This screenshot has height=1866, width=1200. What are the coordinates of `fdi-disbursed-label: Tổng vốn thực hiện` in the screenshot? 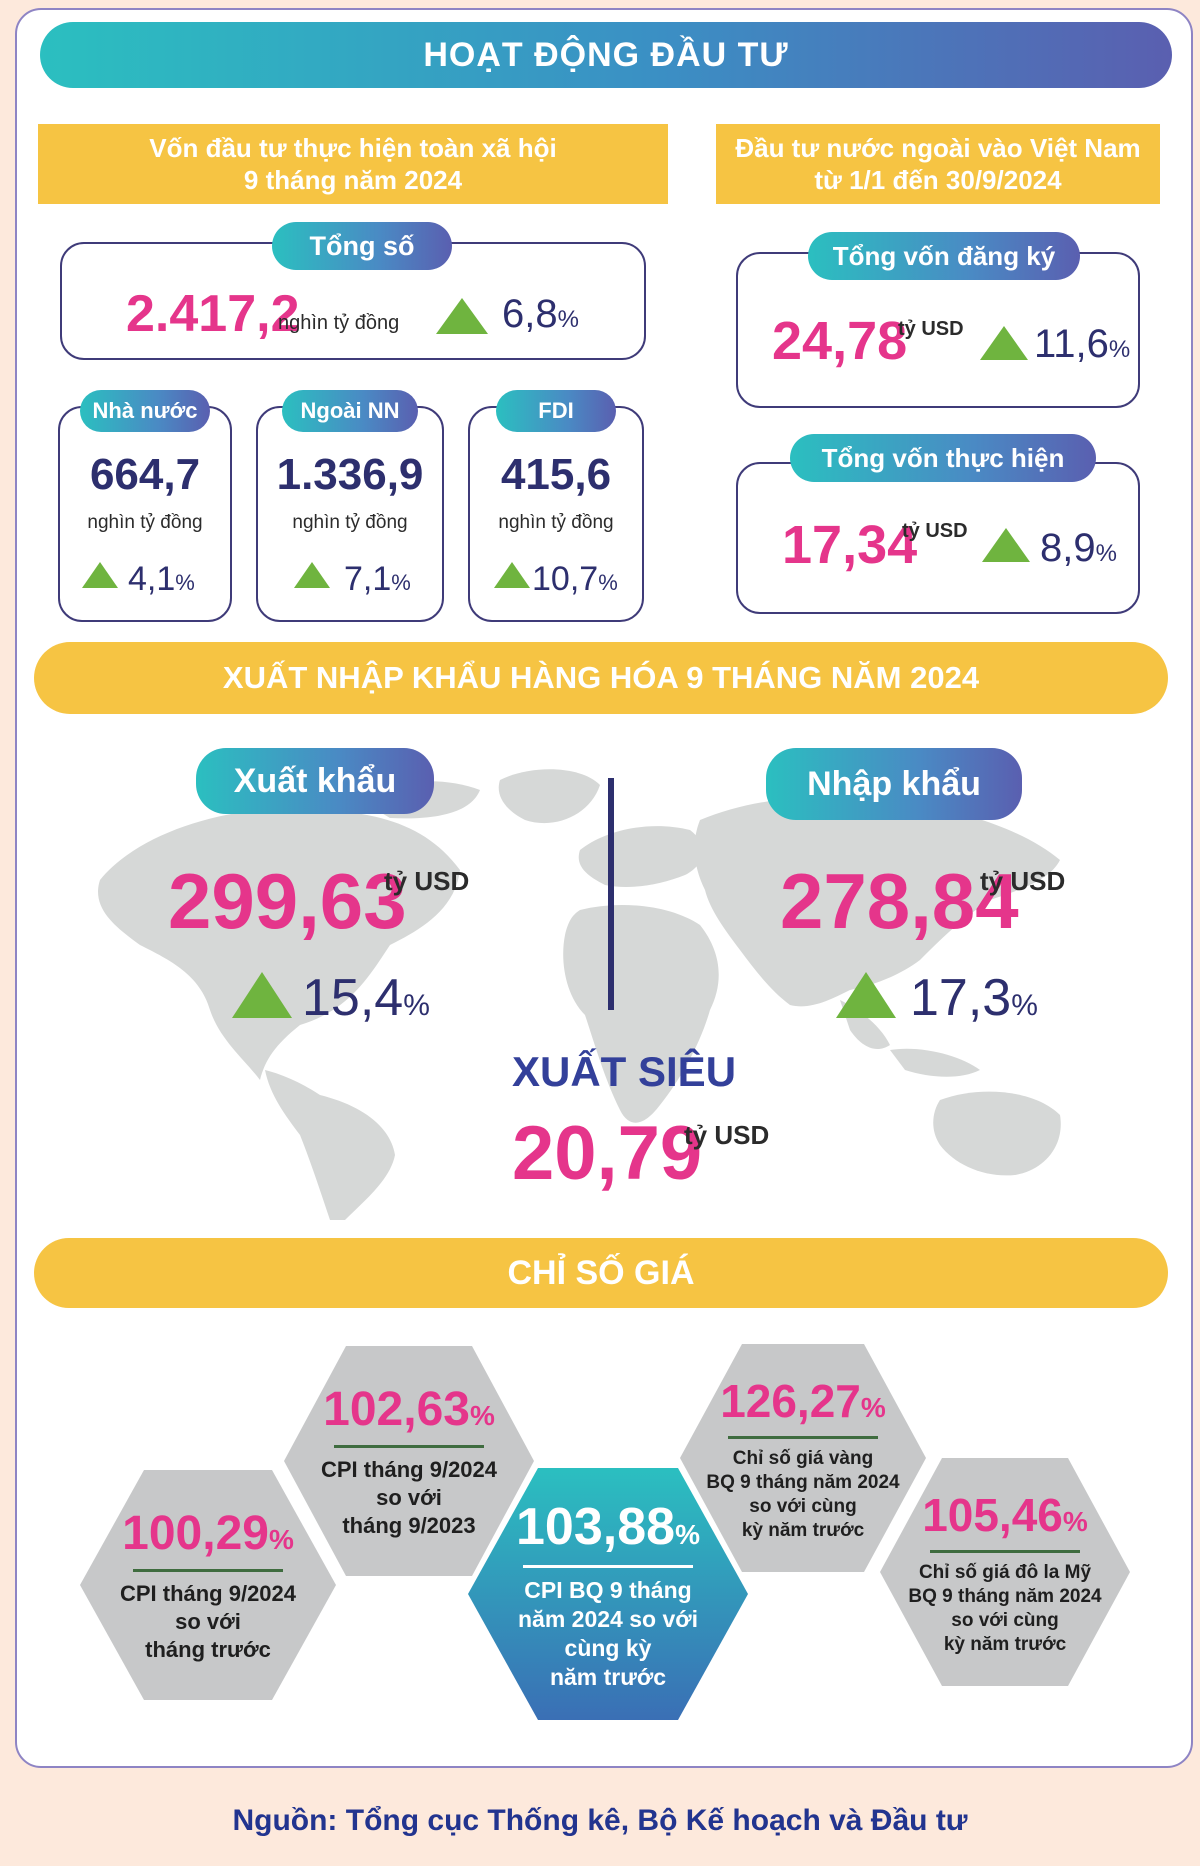 It's located at (943, 458).